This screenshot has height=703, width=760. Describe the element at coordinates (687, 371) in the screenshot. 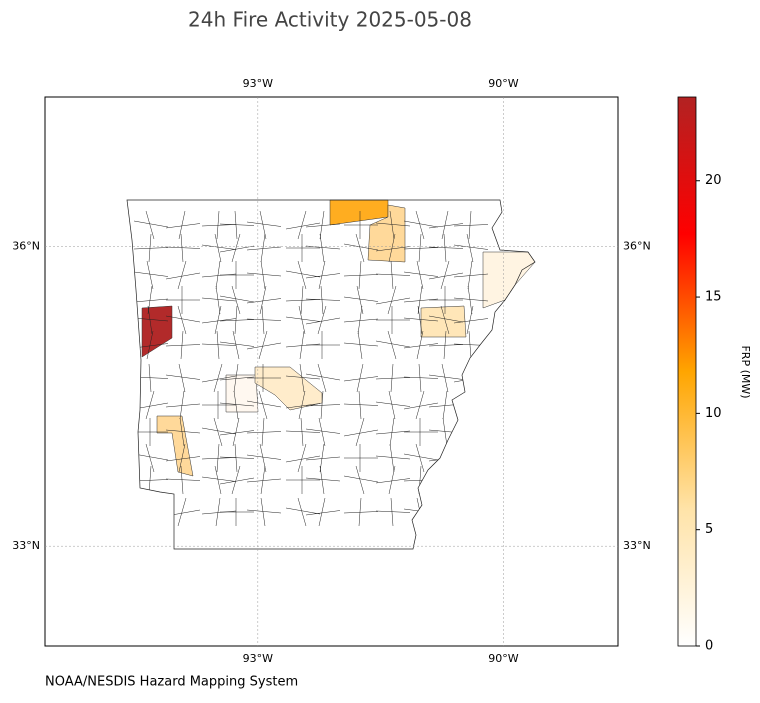

I see `colorbar` at that location.